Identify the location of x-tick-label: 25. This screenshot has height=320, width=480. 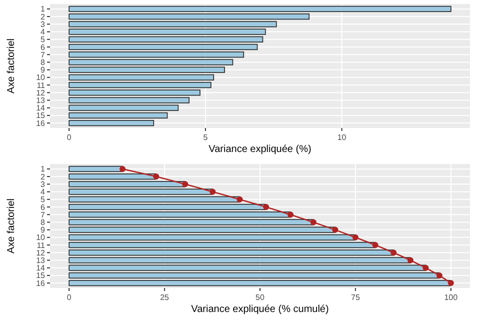
(165, 297).